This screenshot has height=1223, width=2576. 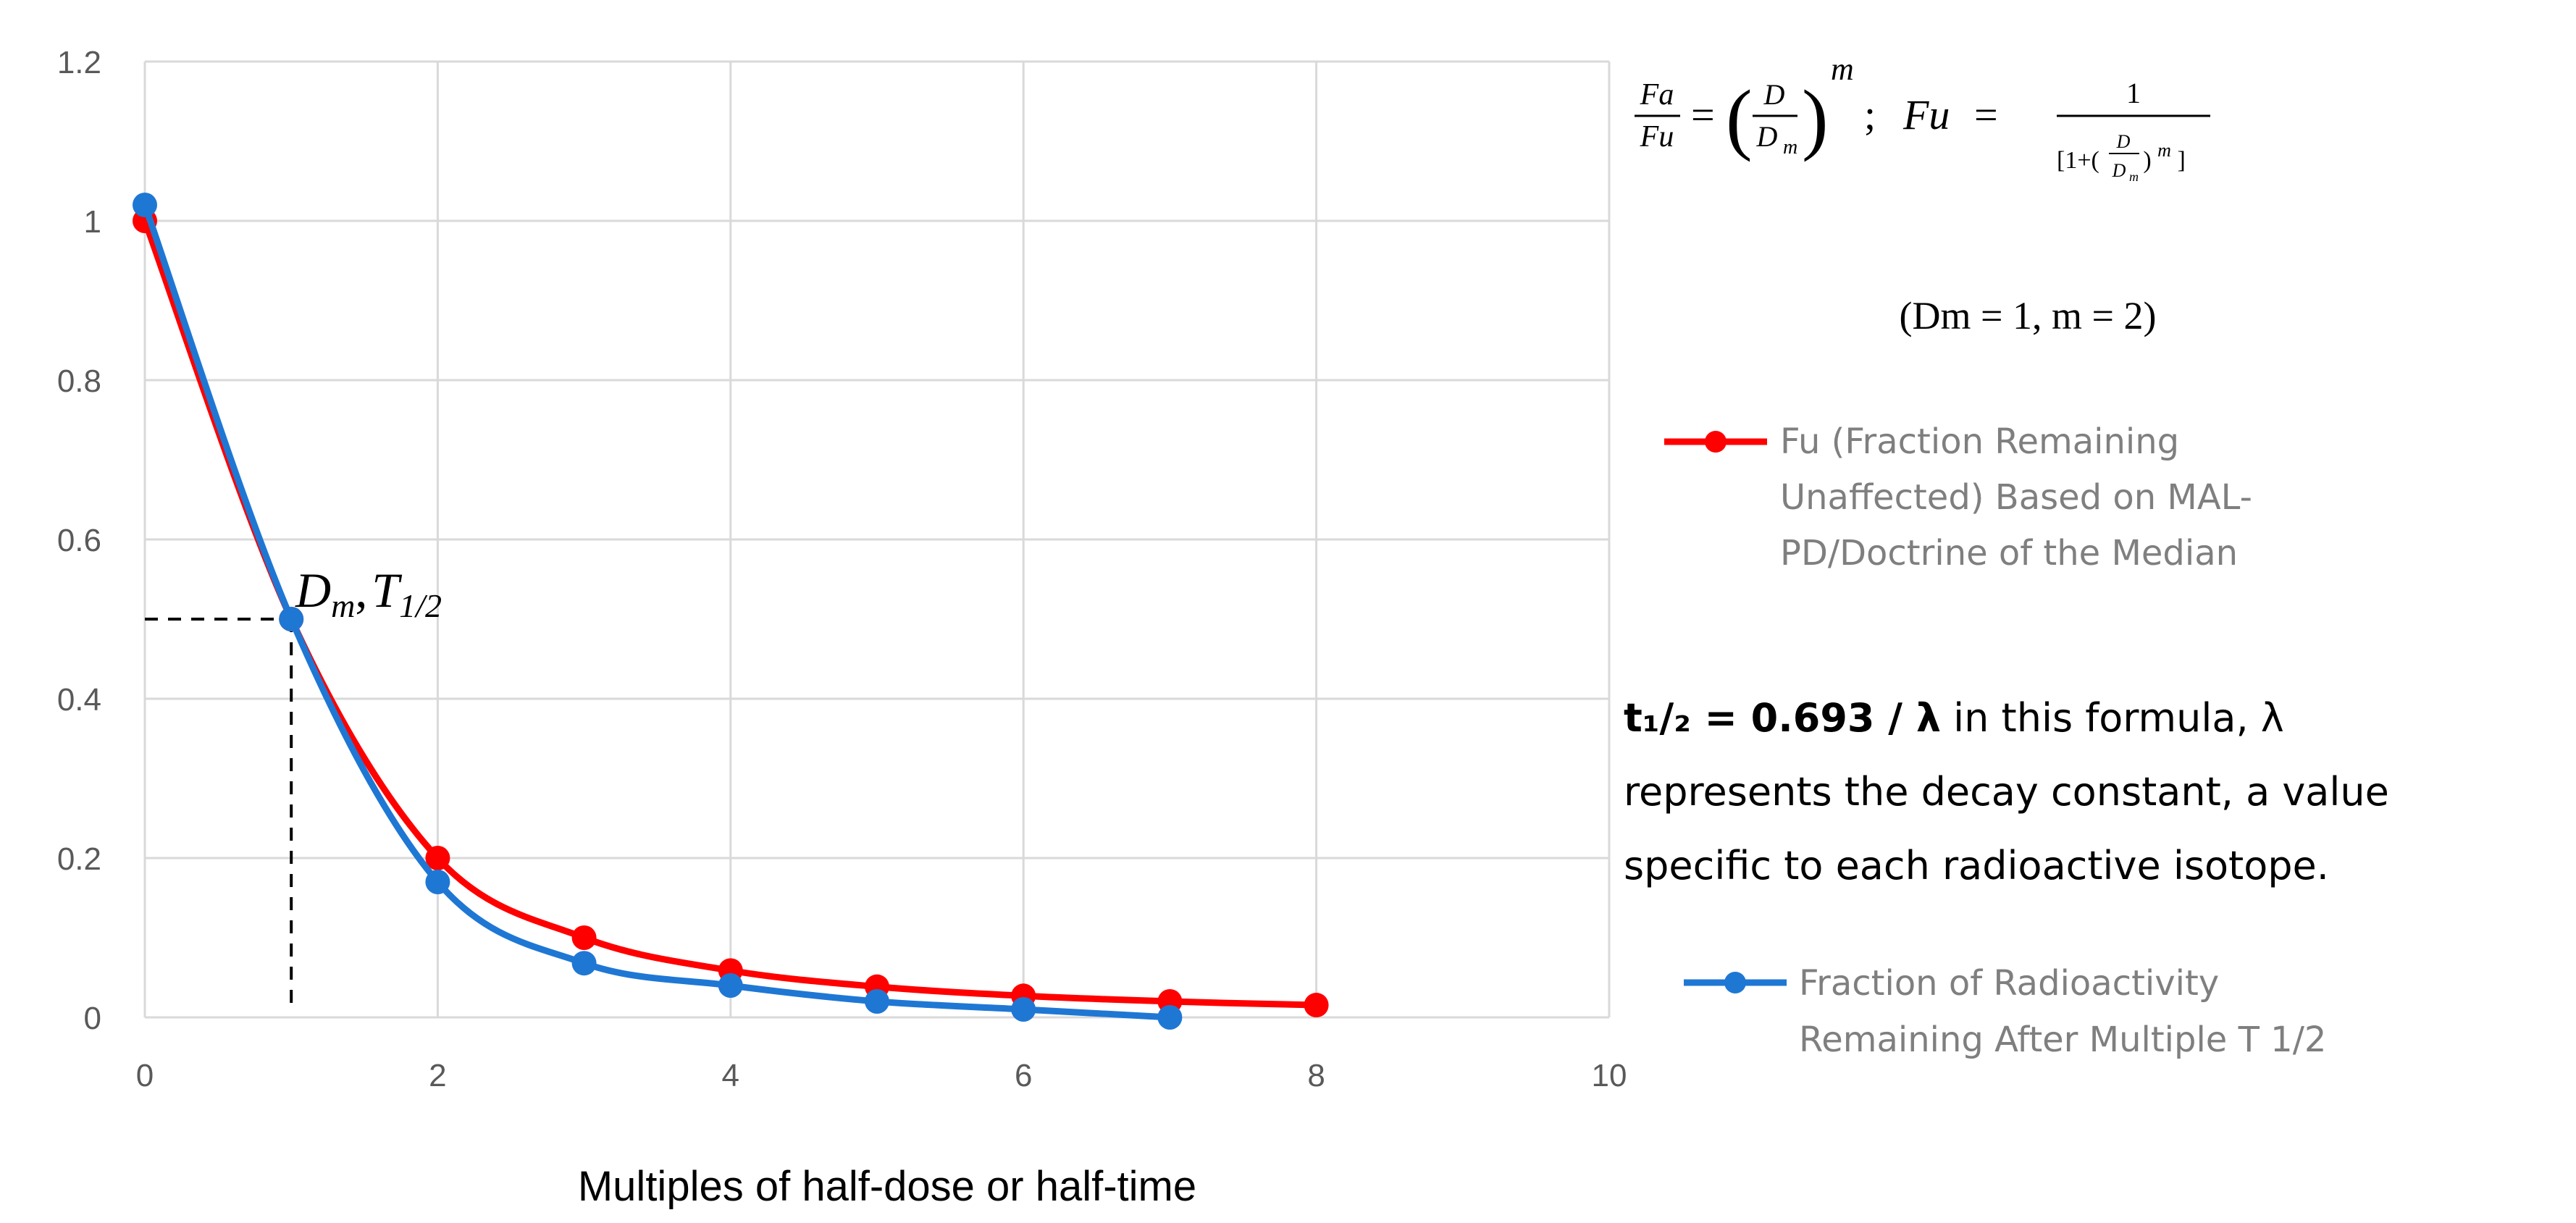 I want to click on formula-num: 1, so click(x=2133, y=93).